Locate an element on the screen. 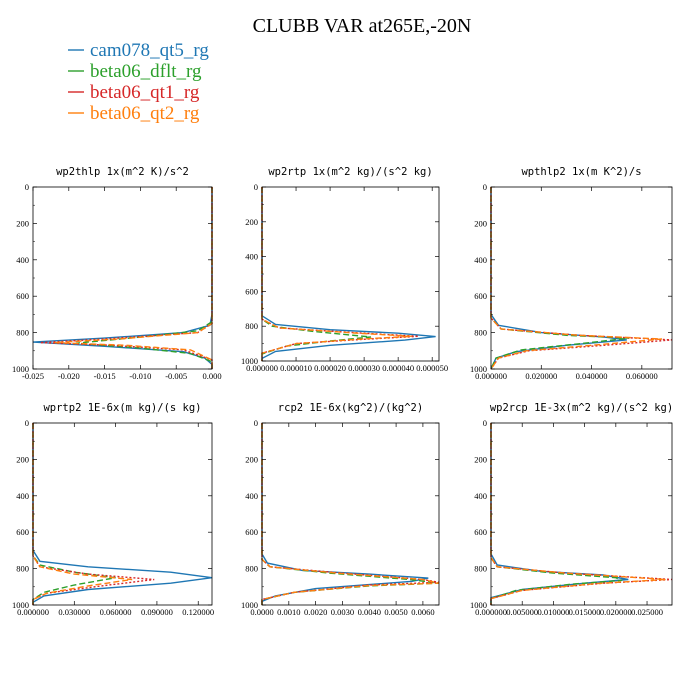 The width and height of the screenshot is (700, 700). panel-title: wprtp2 1E-6x(m kg)/(s kg) is located at coordinates (122, 408).